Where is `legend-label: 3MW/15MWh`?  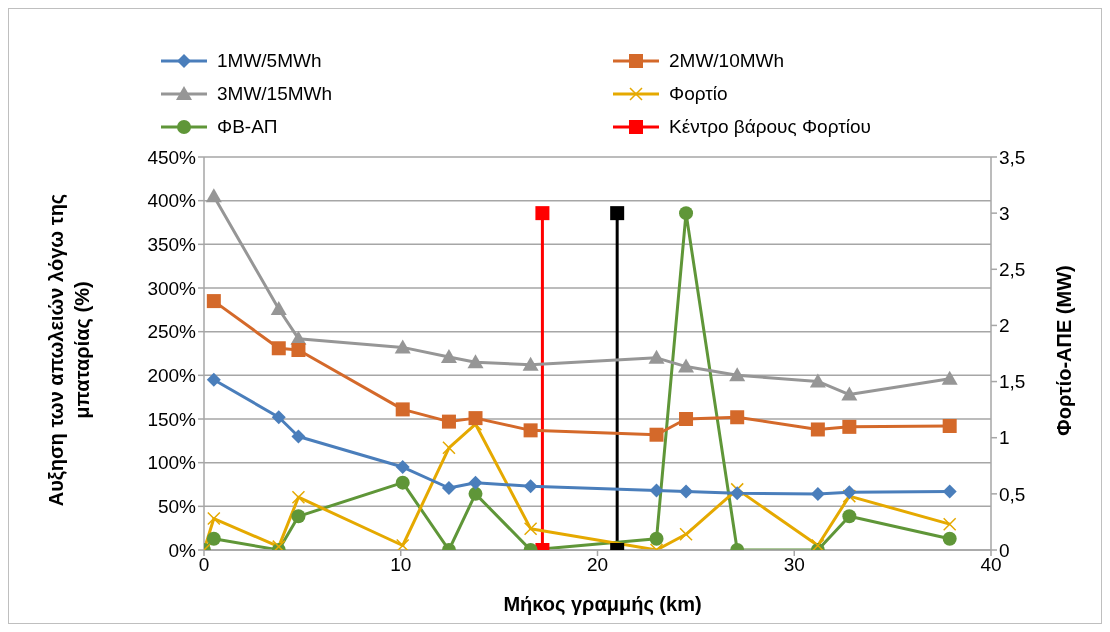 legend-label: 3MW/15MWh is located at coordinates (275, 94).